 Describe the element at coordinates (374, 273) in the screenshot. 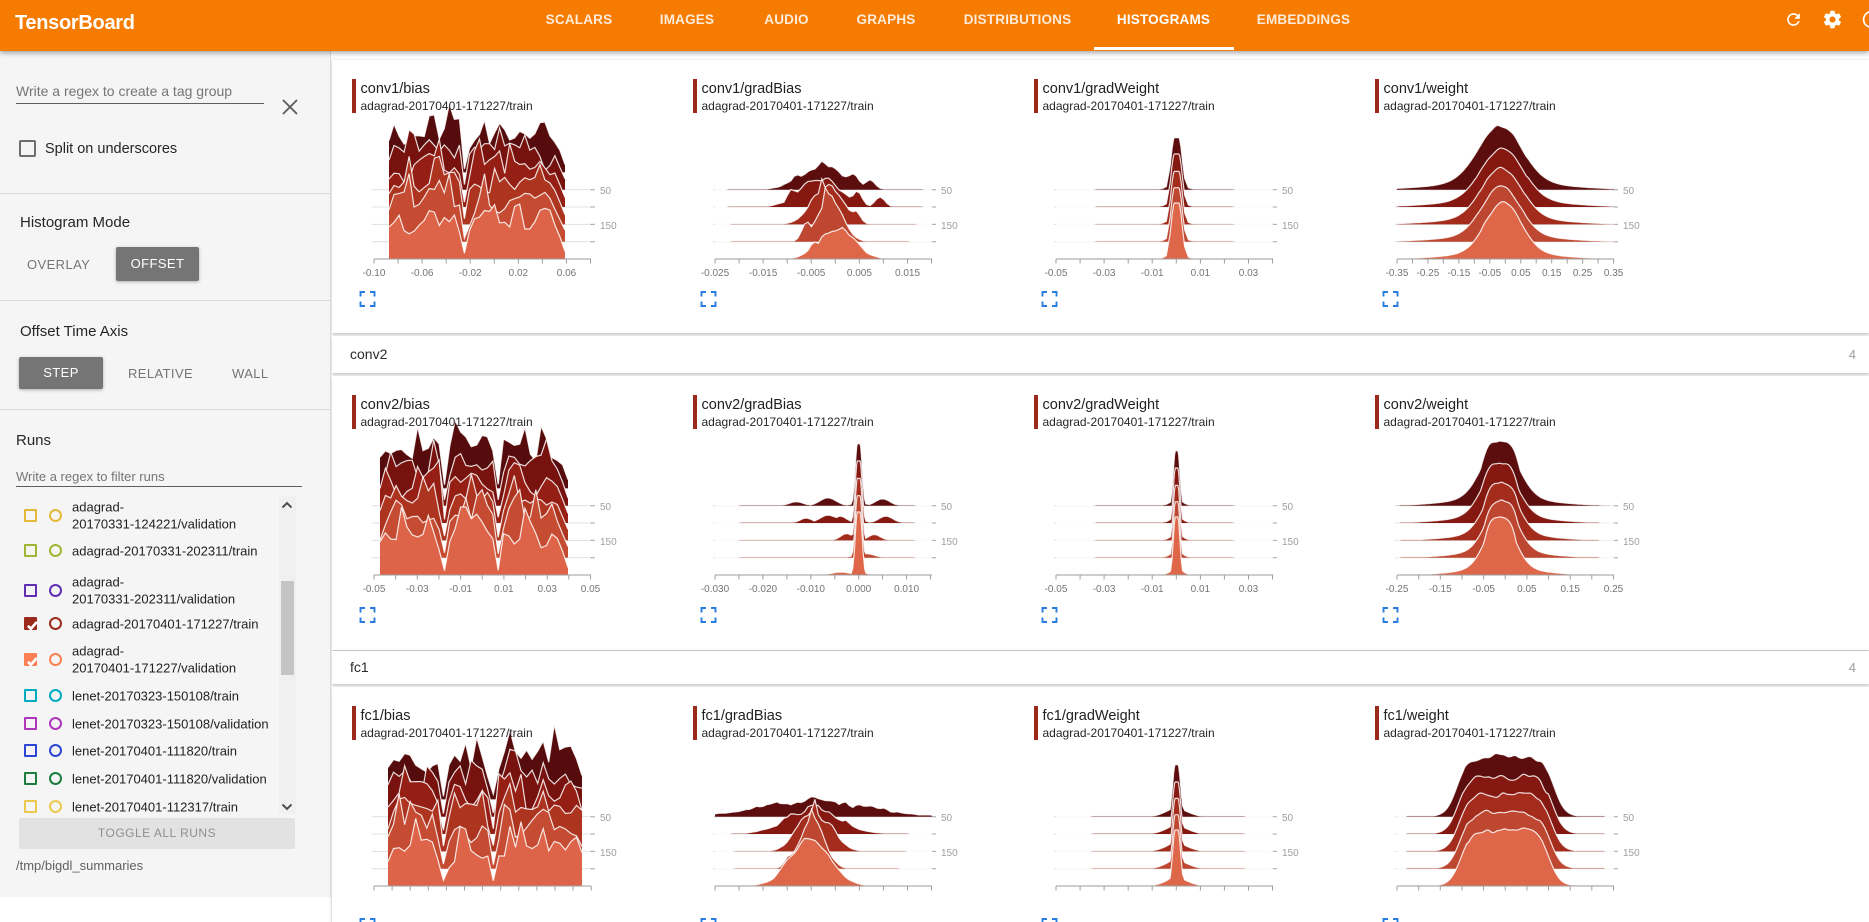

I see `svg-text: -0.10` at that location.